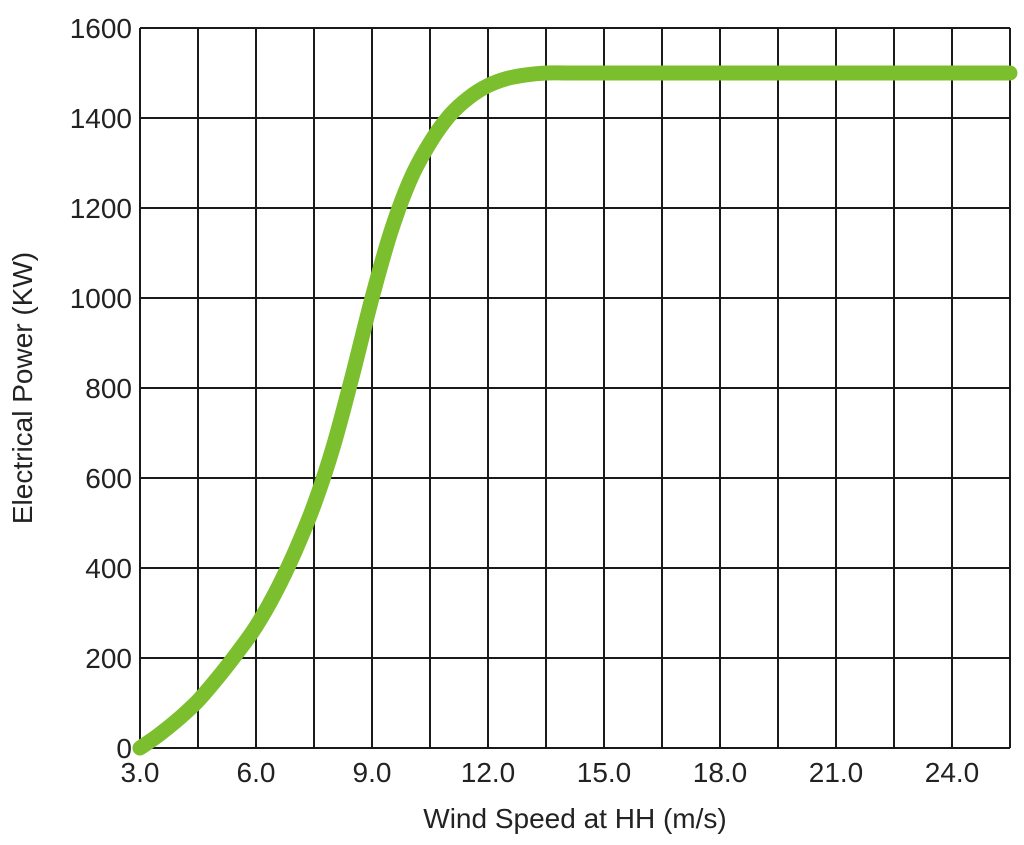 The image size is (1024, 845). What do you see at coordinates (101, 118) in the screenshot?
I see `y-tick-label: 1400` at bounding box center [101, 118].